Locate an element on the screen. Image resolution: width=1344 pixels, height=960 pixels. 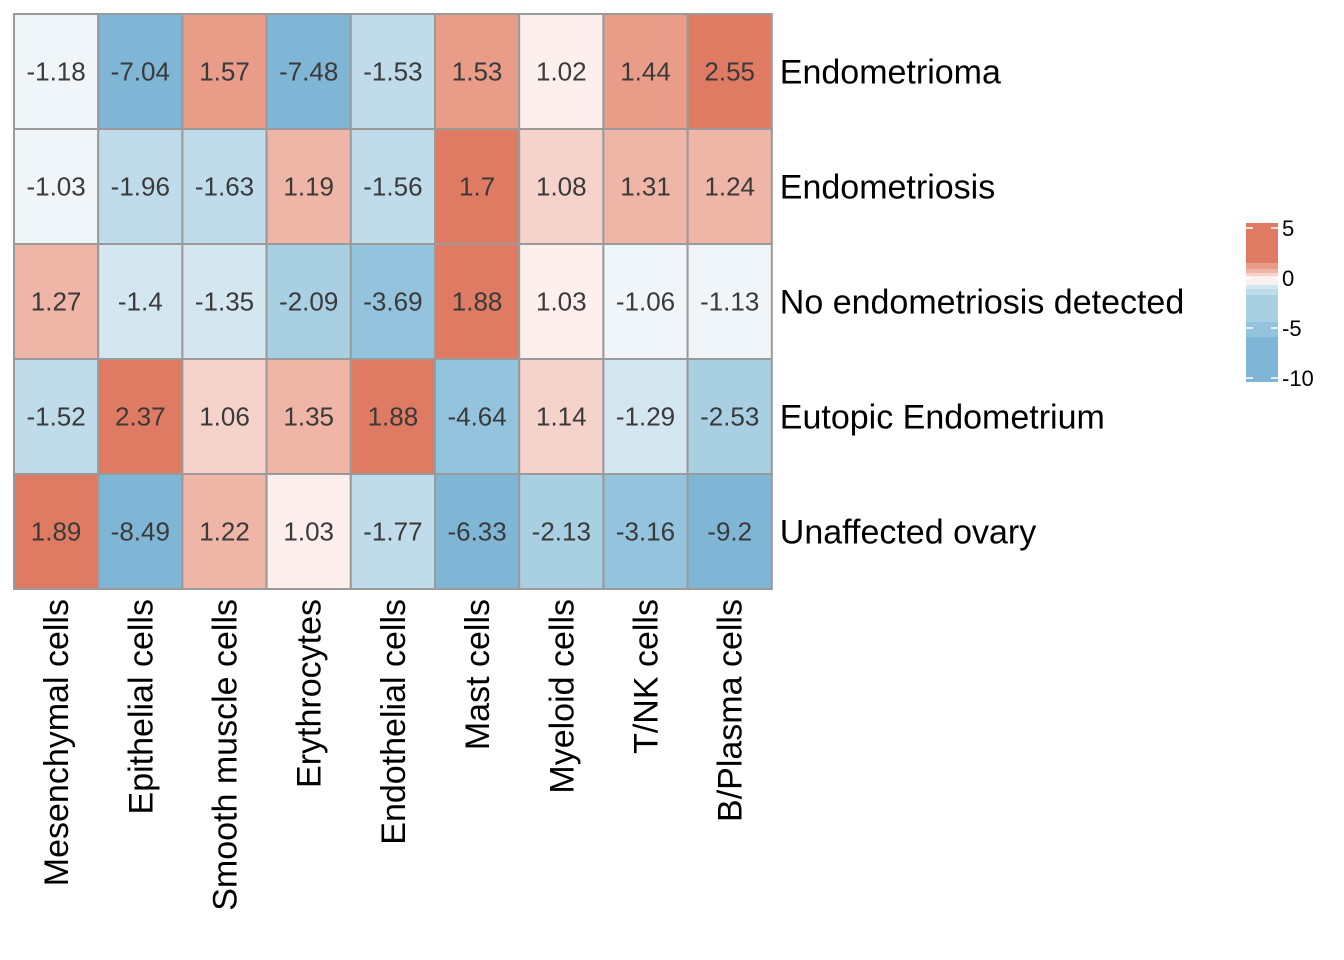
cell-value-label: -2.09 is located at coordinates (308, 302).